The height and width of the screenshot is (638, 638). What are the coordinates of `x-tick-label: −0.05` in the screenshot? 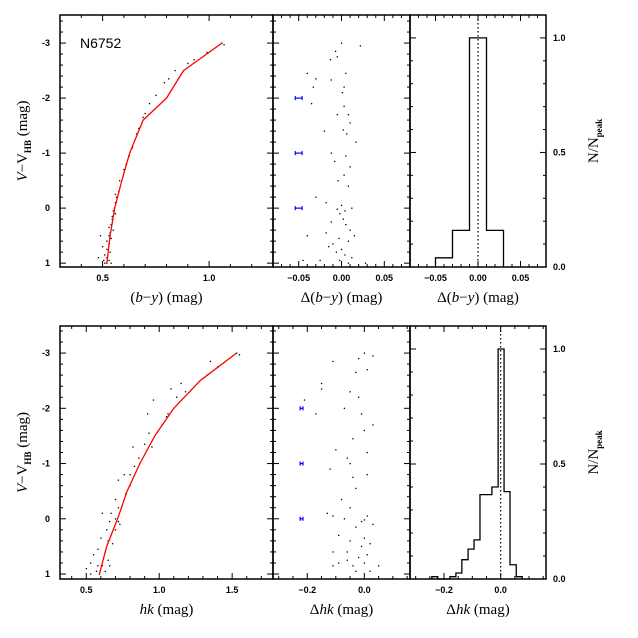 It's located at (298, 278).